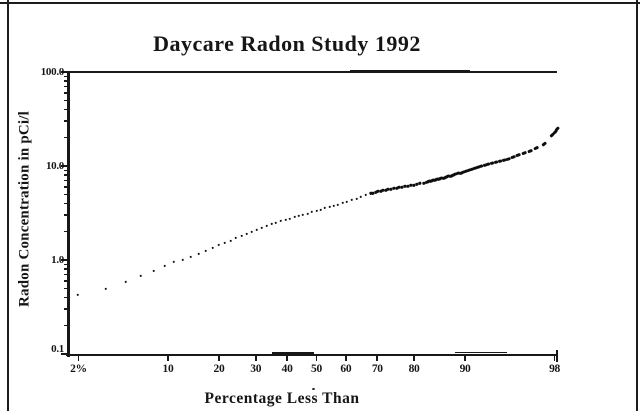 Image resolution: width=640 pixels, height=411 pixels. I want to click on plot-top-border-scan-double, so click(410, 70).